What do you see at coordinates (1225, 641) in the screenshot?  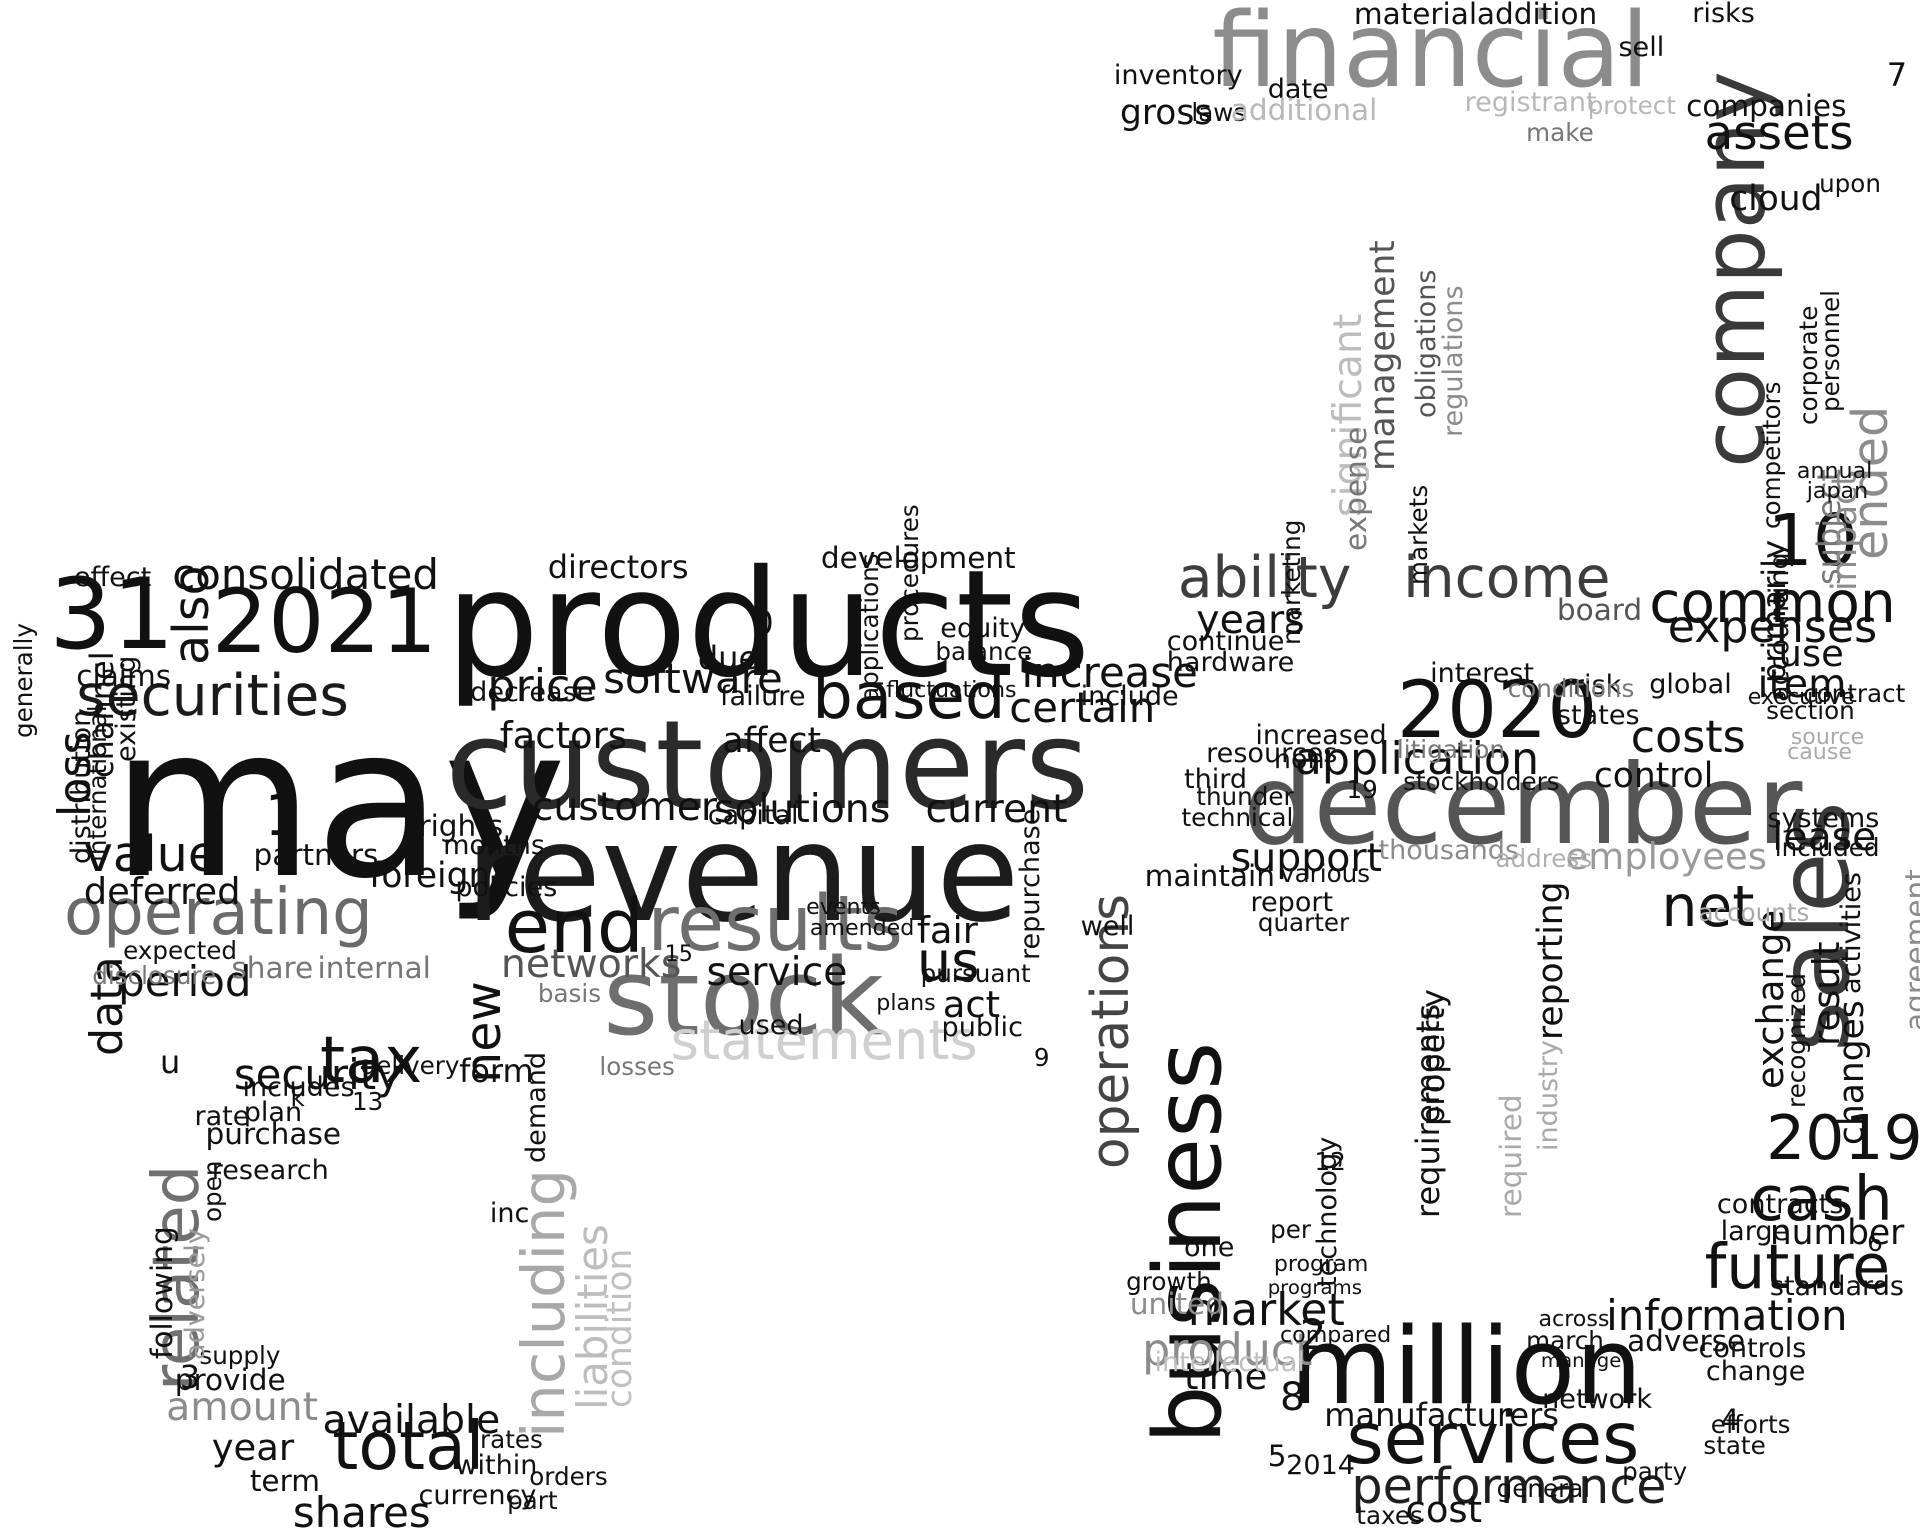 I see `cloud-word: continue` at bounding box center [1225, 641].